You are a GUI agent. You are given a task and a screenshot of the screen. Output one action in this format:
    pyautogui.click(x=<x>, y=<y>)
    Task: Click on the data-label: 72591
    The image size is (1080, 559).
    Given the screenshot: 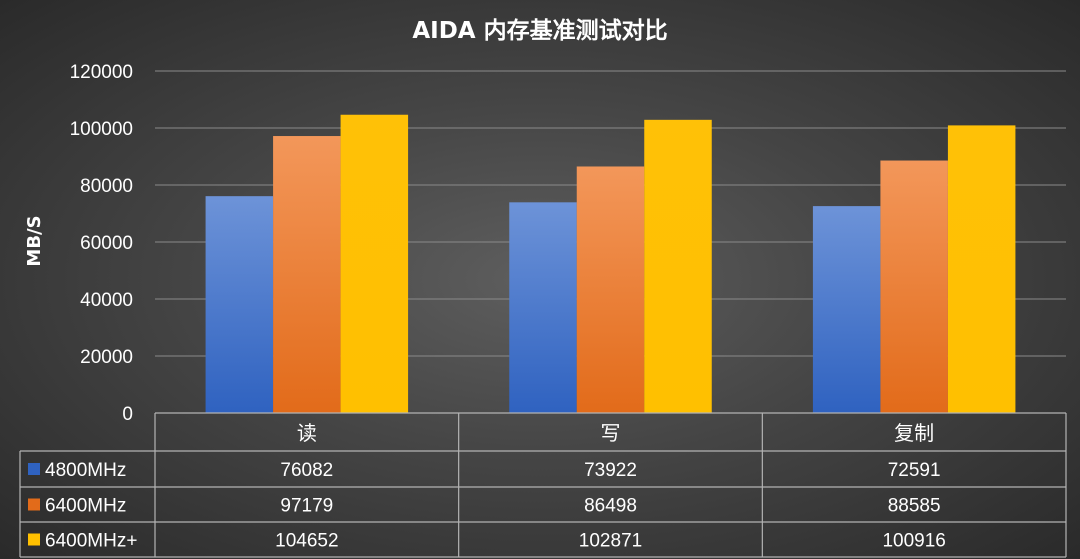 What is the action you would take?
    pyautogui.click(x=914, y=470)
    